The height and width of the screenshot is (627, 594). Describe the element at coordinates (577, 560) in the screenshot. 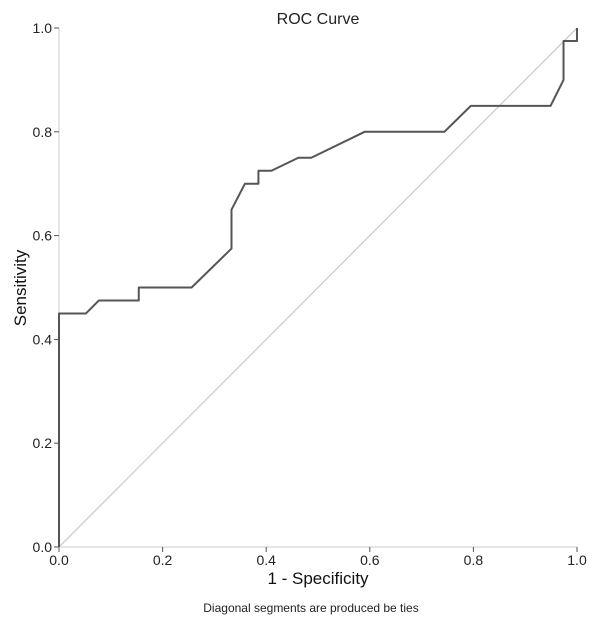

I see `x-tick-label: 1.0` at that location.